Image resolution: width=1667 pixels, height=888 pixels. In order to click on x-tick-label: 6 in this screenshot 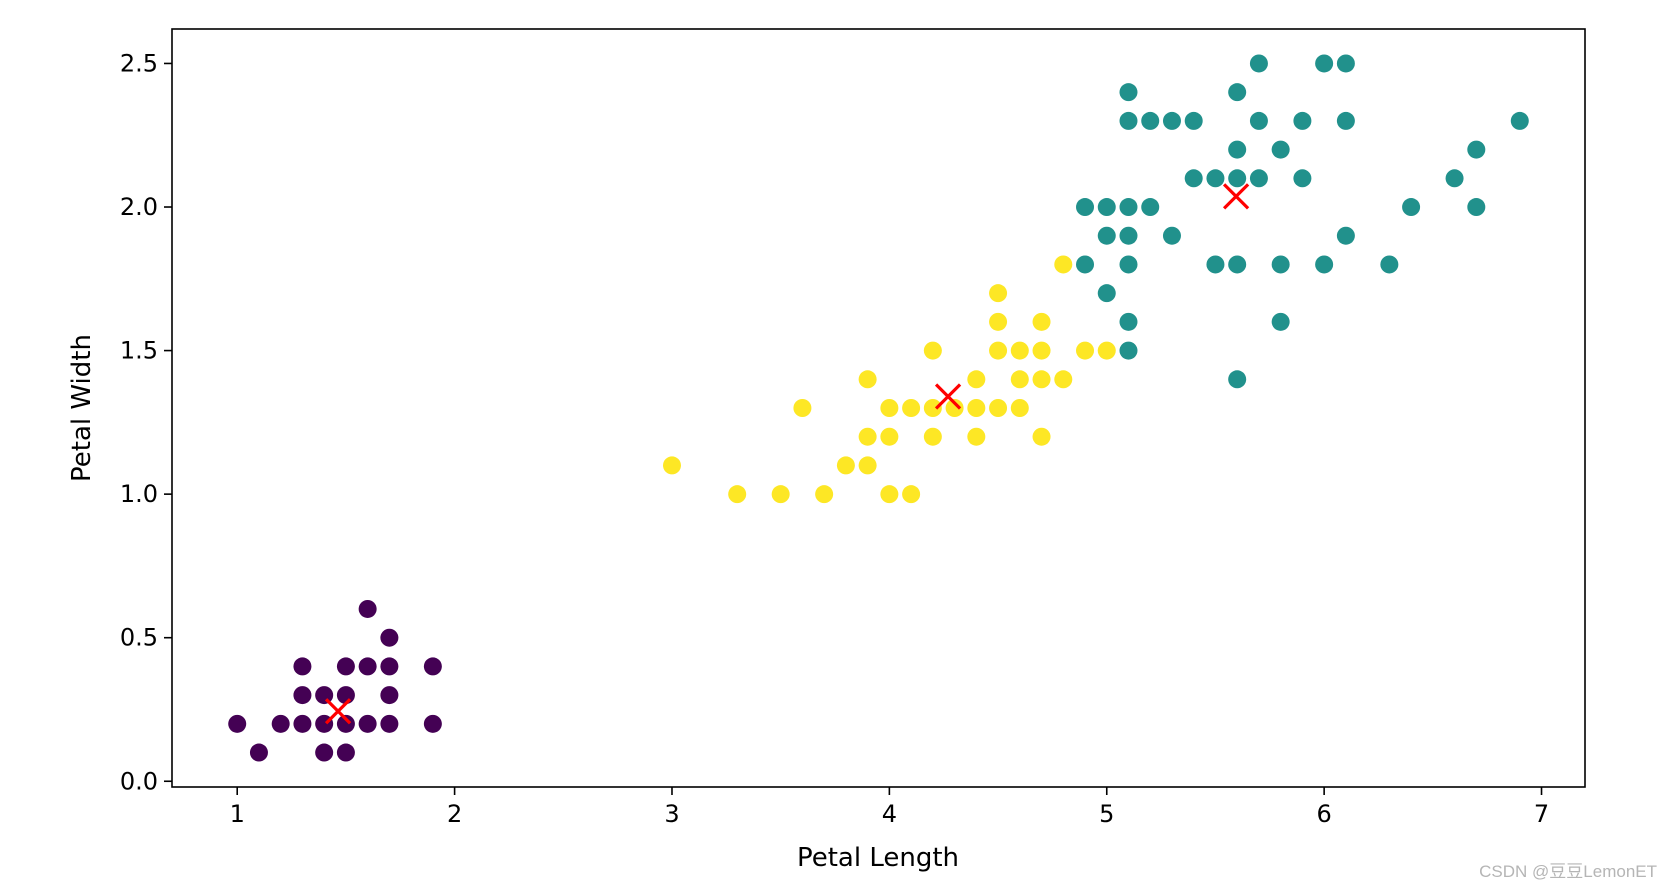, I will do `click(1323, 814)`.